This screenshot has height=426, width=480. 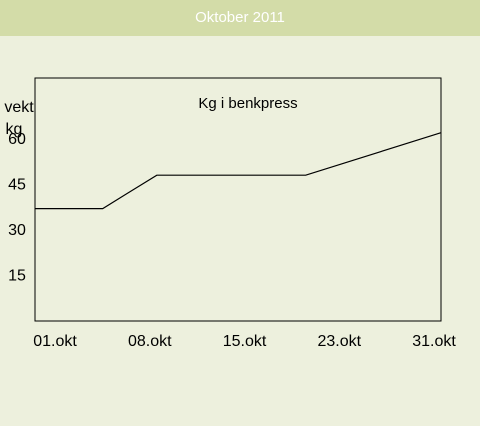 I want to click on x-tick-label: 01.okt, so click(x=55, y=341).